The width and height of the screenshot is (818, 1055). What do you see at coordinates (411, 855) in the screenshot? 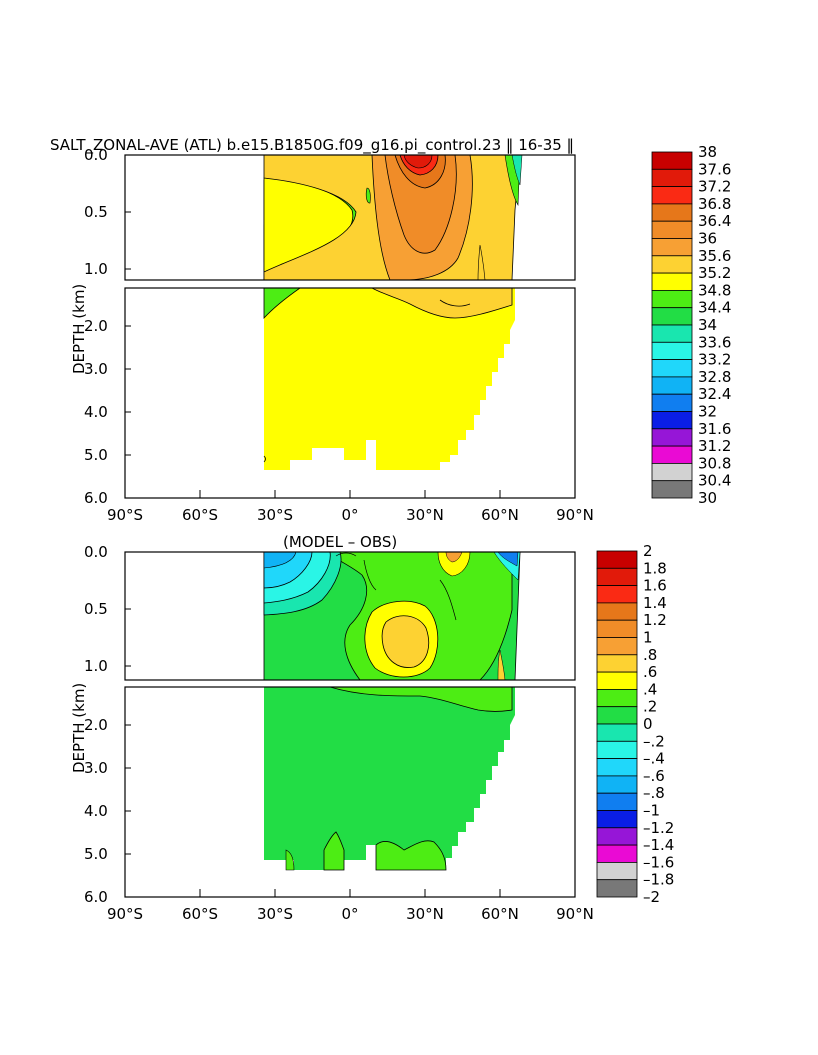
I see `region-bias-floor` at bounding box center [411, 855].